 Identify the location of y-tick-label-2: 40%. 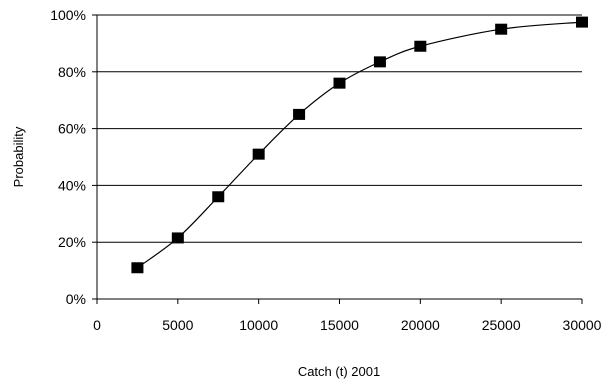
(72, 185).